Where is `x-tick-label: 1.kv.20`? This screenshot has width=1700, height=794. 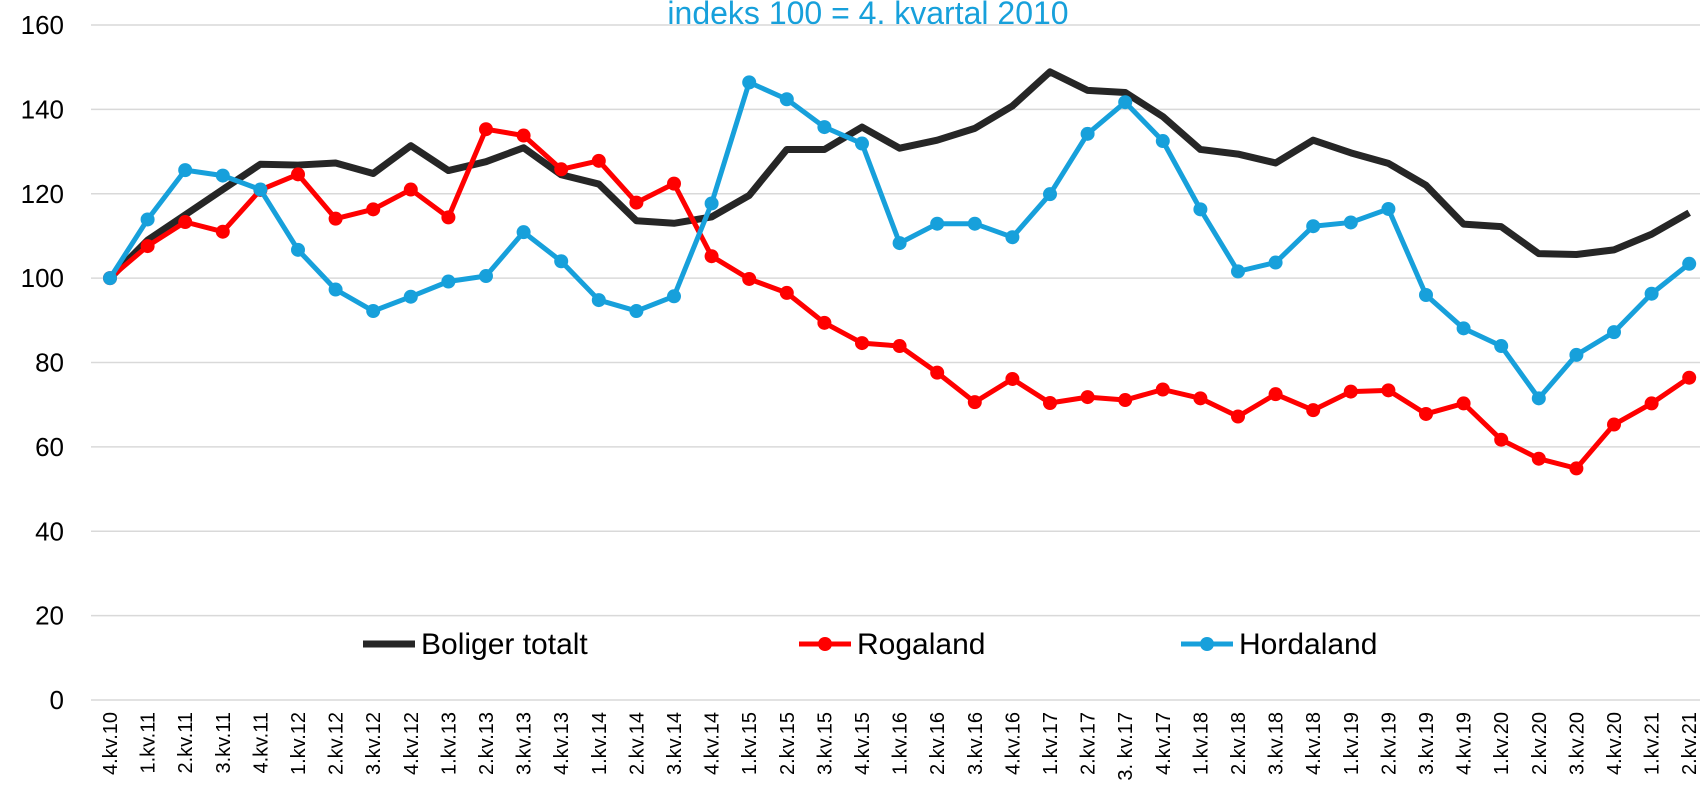
x-tick-label: 1.kv.20 is located at coordinates (1502, 743).